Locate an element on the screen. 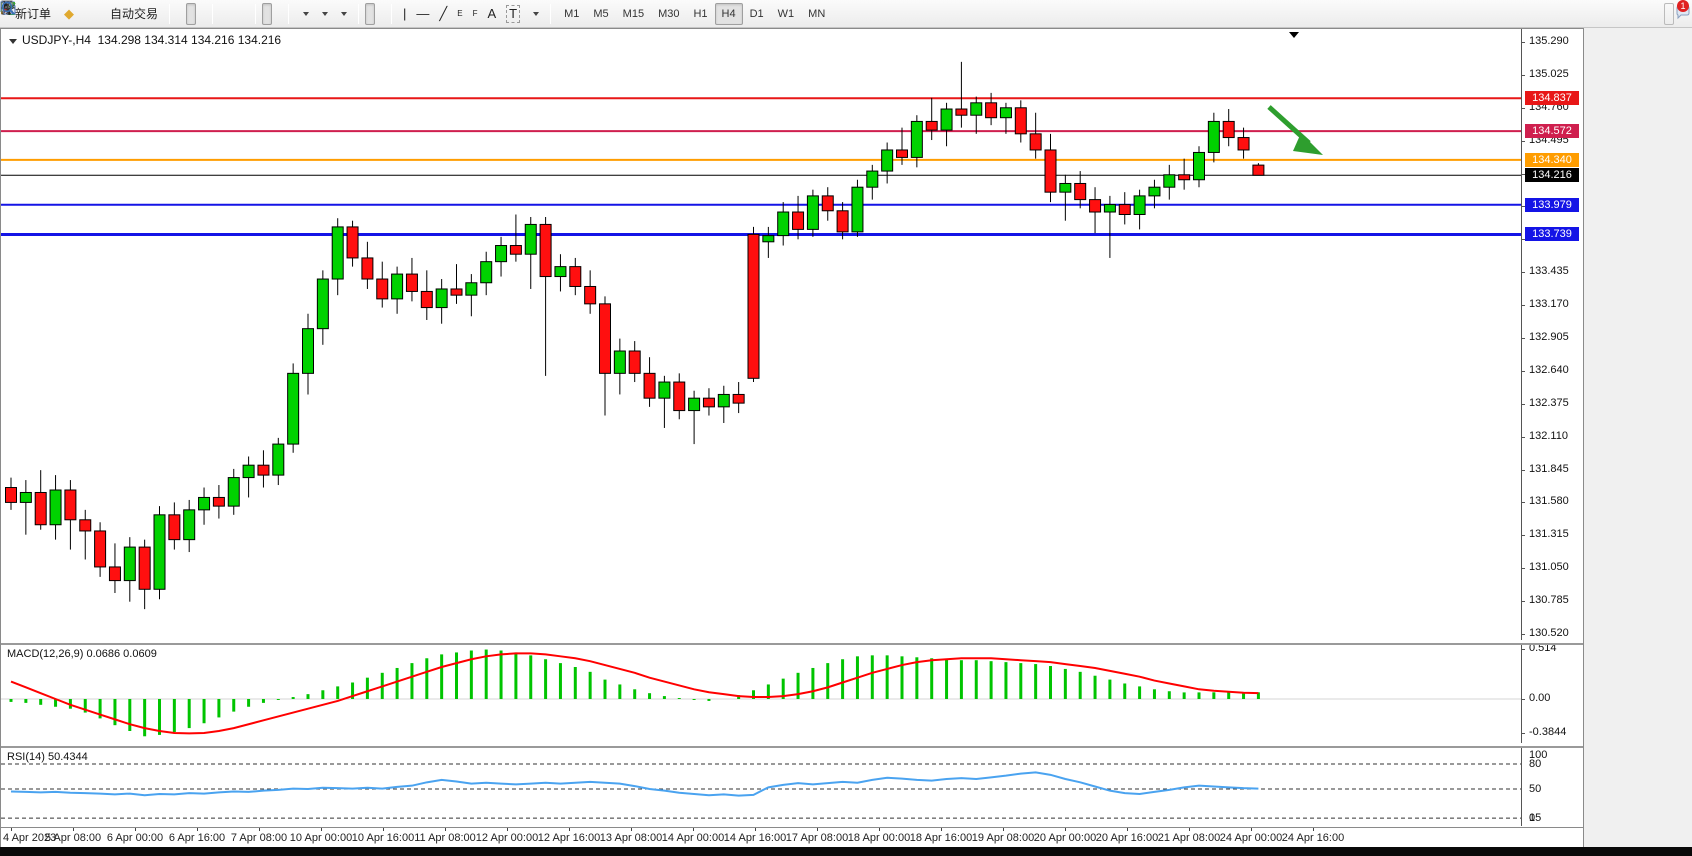 The image size is (1692, 856). chevron-down-icon is located at coordinates (325, 13).